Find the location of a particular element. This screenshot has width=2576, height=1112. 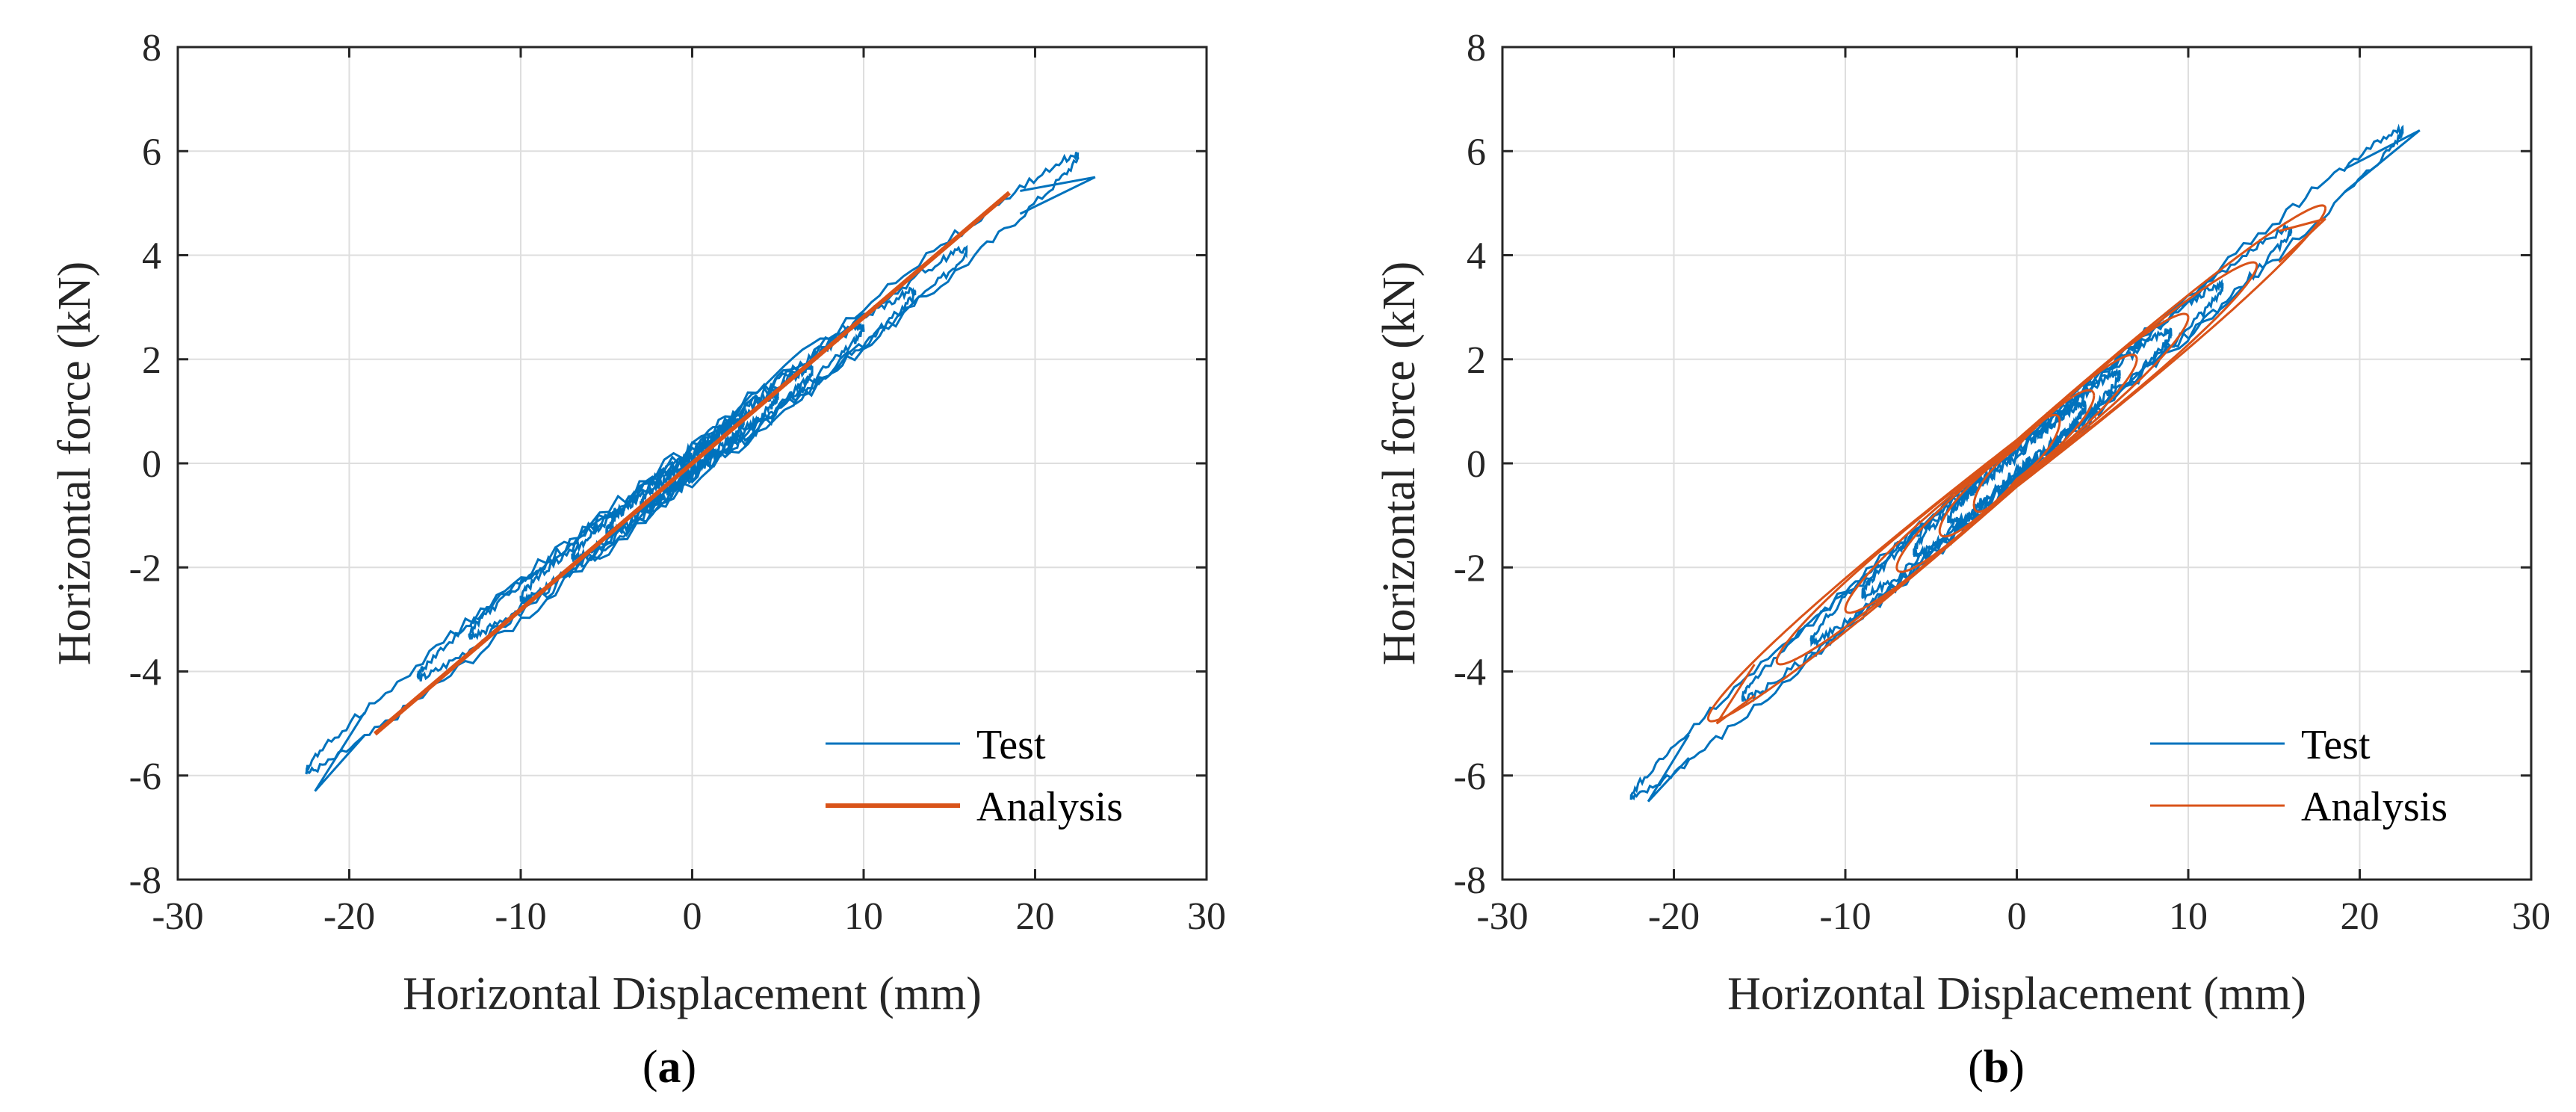

panel-caption: (a) is located at coordinates (669, 1067).